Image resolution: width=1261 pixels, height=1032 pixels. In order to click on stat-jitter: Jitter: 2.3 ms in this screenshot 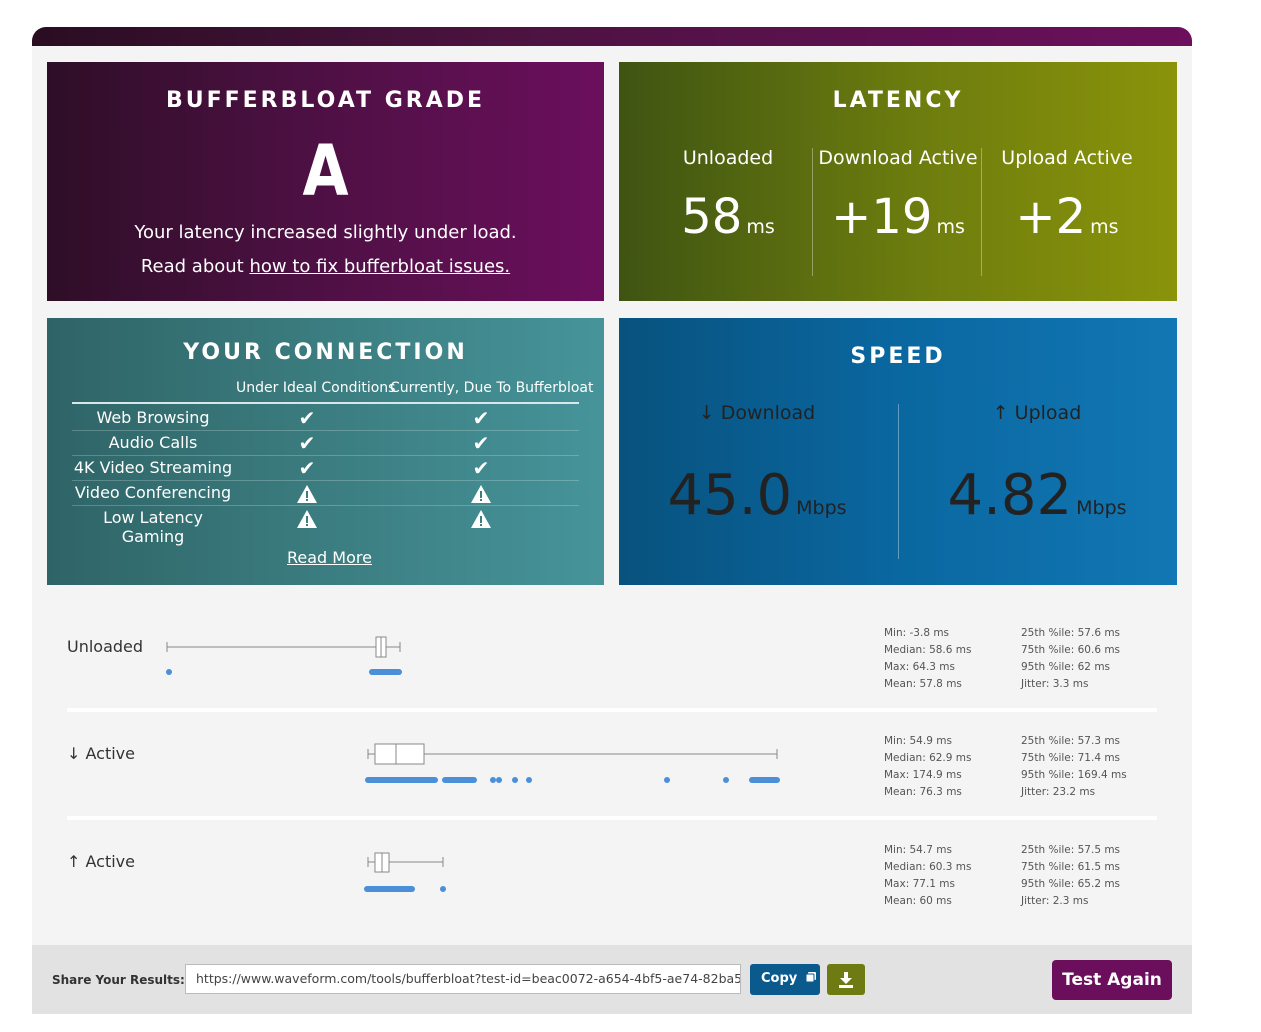, I will do `click(1055, 901)`.